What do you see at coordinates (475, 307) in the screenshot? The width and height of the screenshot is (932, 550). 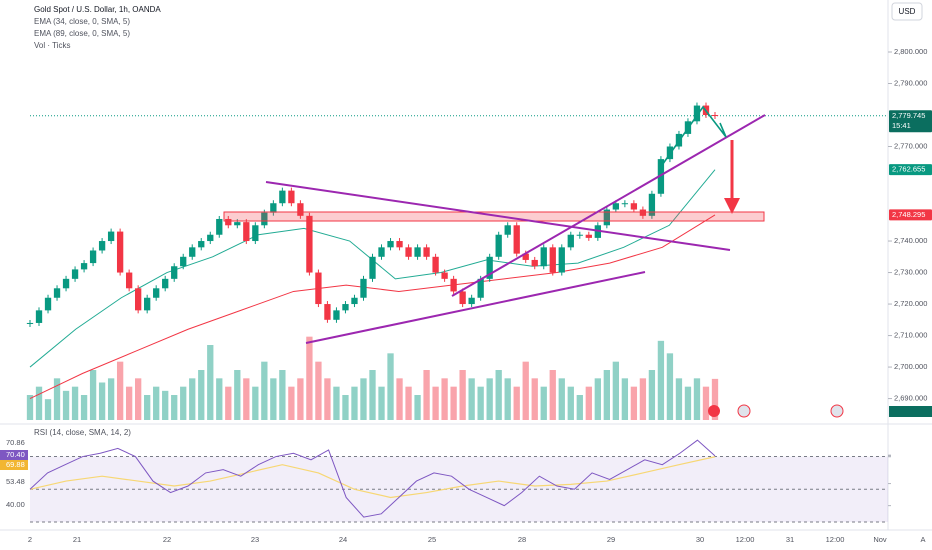 I see `trend-line` at bounding box center [475, 307].